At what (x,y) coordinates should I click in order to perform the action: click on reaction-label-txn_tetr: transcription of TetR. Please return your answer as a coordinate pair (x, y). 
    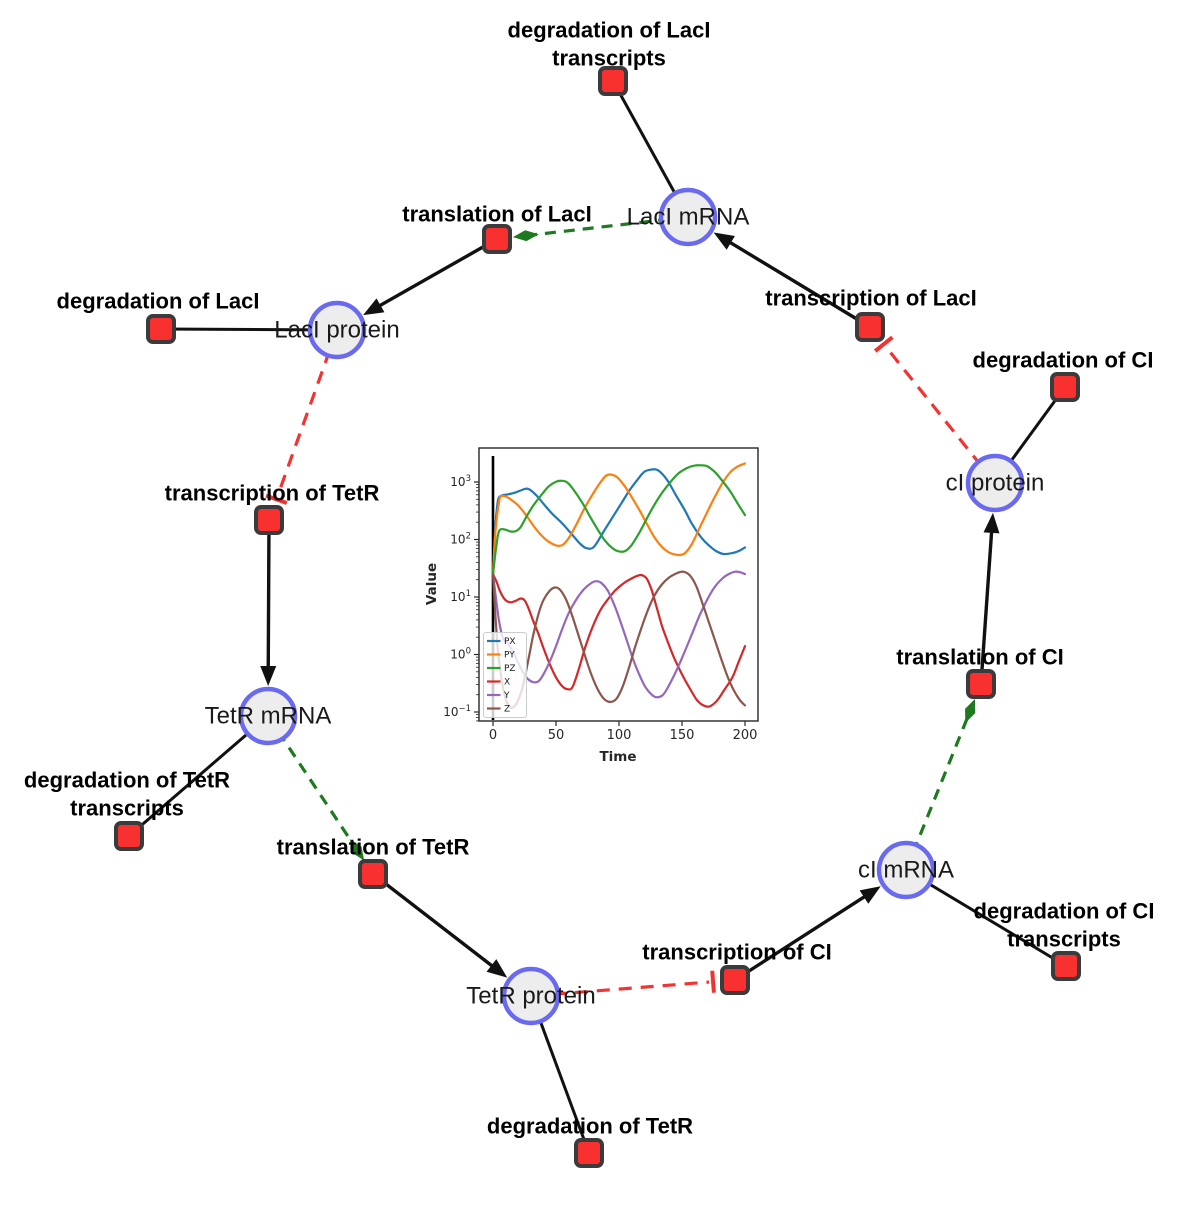
    Looking at the image, I should click on (272, 493).